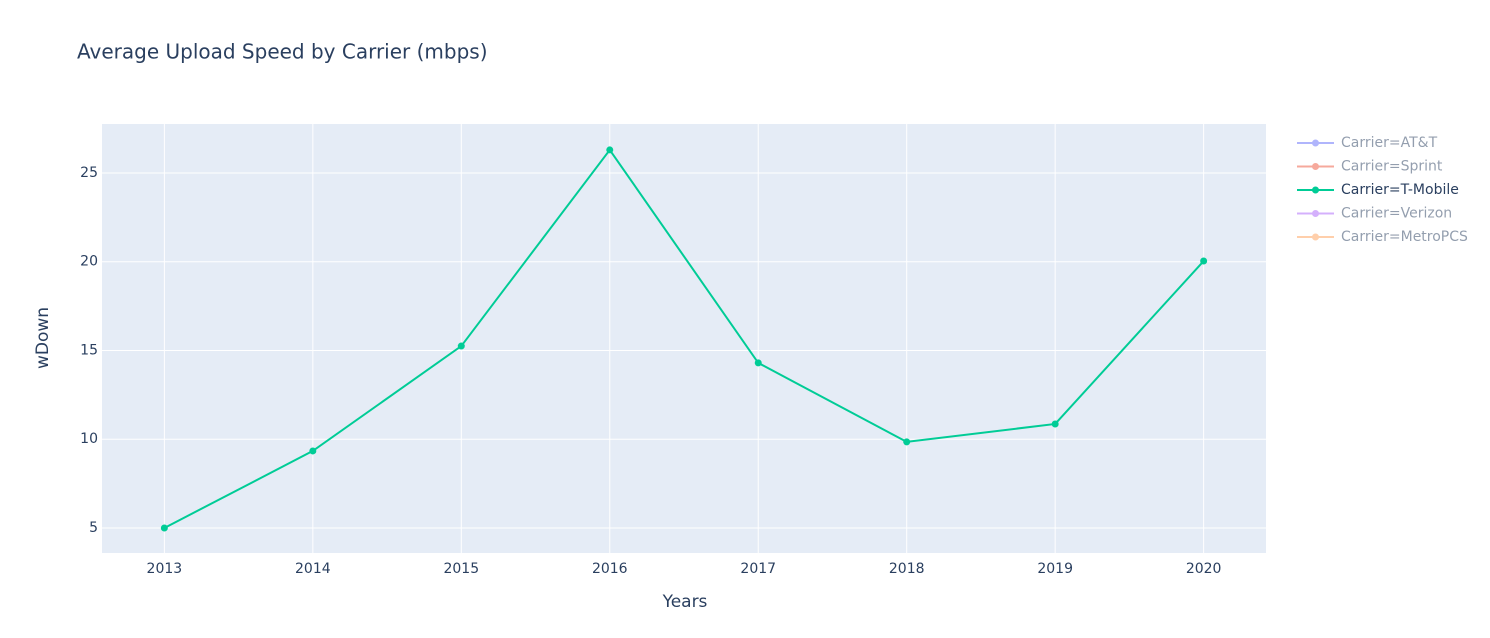 This screenshot has width=1490, height=638. Describe the element at coordinates (907, 569) in the screenshot. I see `x-tick-label: 2018` at that location.